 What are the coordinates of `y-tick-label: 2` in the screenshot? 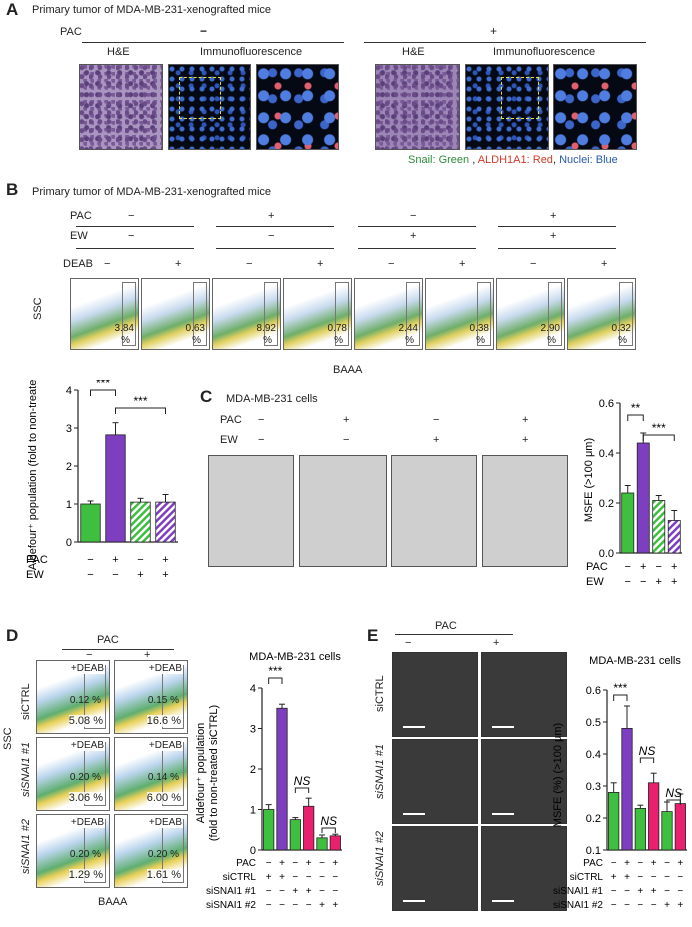 It's located at (69, 467).